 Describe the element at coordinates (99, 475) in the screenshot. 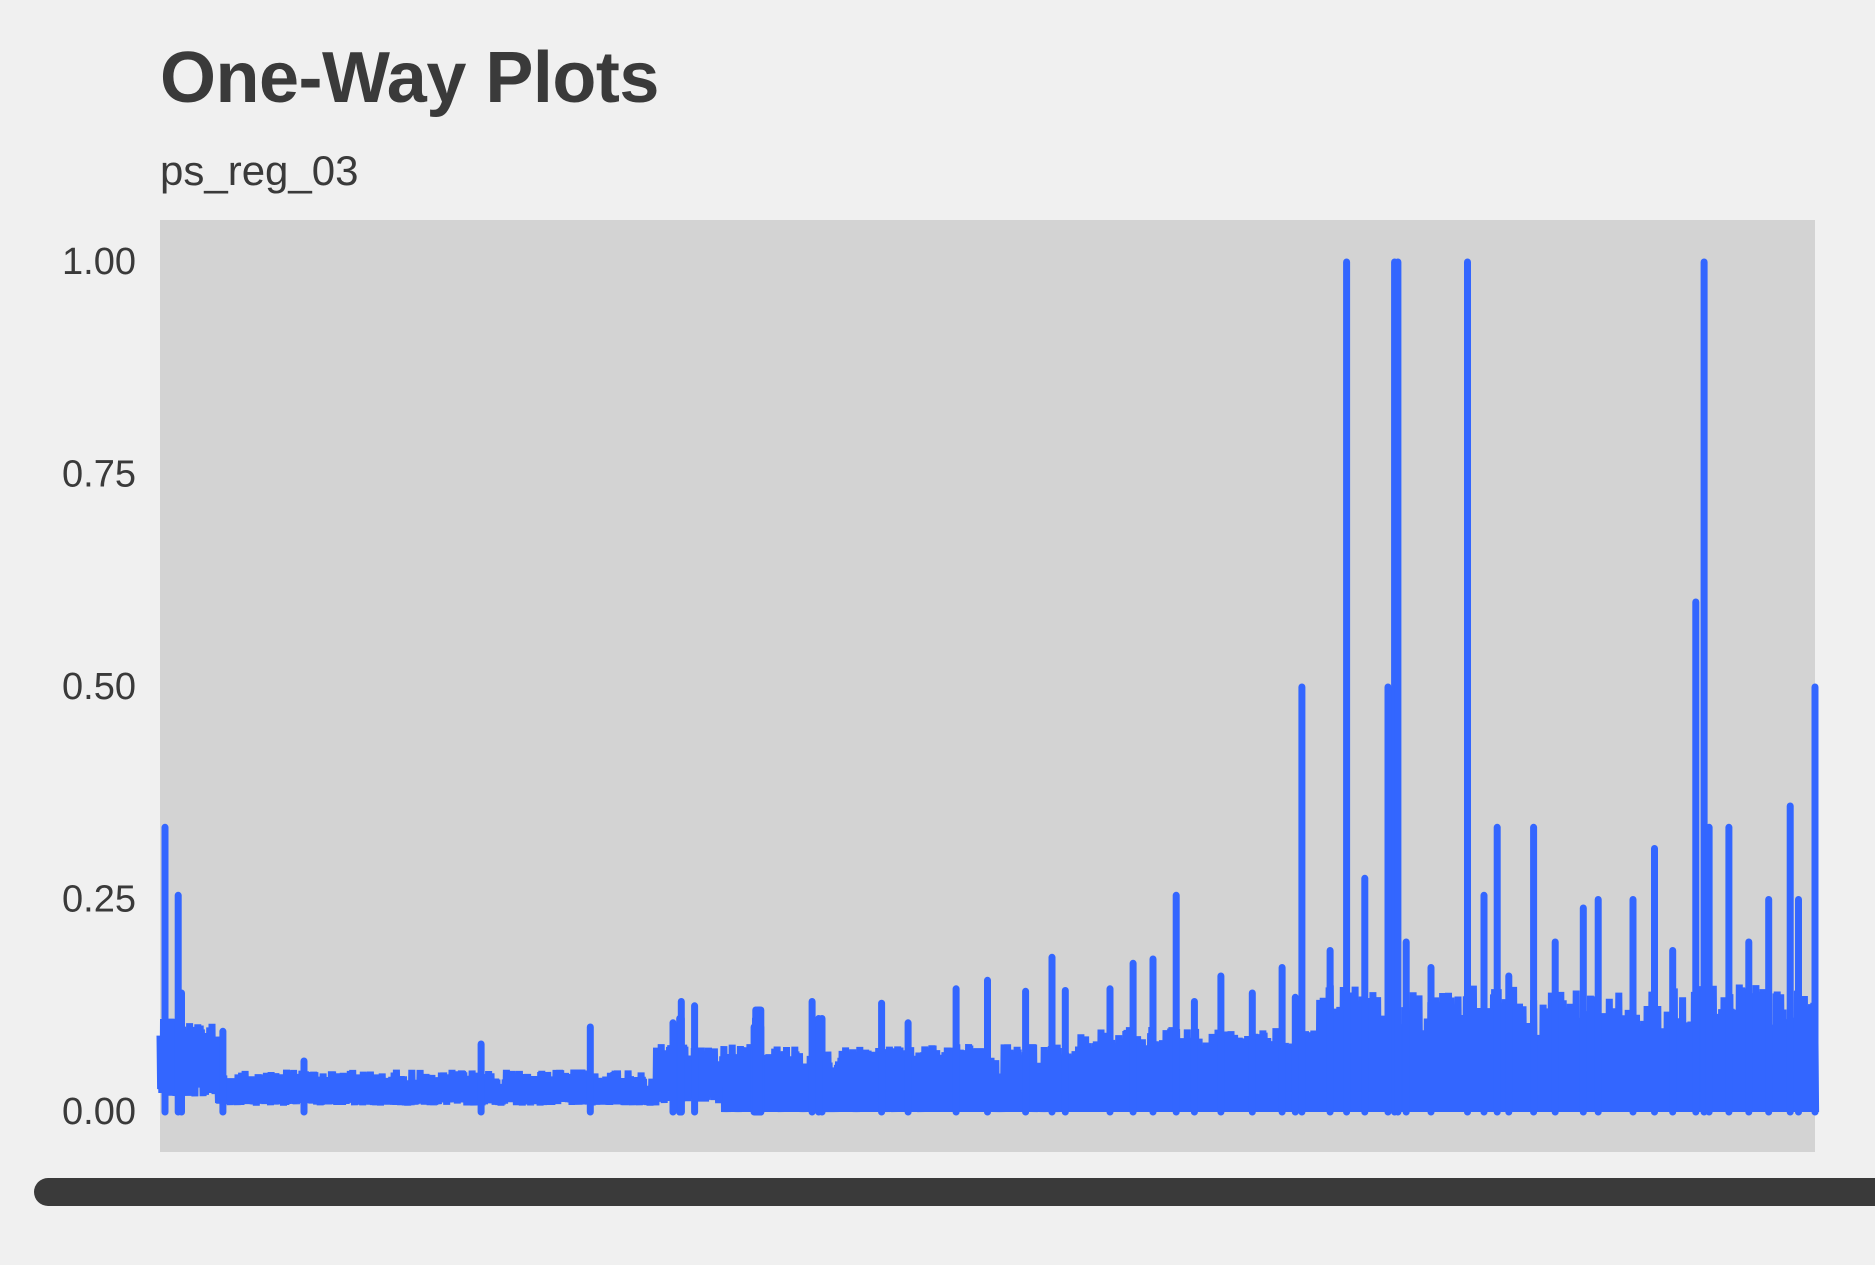

I see `y-tick-label: 0.75` at that location.